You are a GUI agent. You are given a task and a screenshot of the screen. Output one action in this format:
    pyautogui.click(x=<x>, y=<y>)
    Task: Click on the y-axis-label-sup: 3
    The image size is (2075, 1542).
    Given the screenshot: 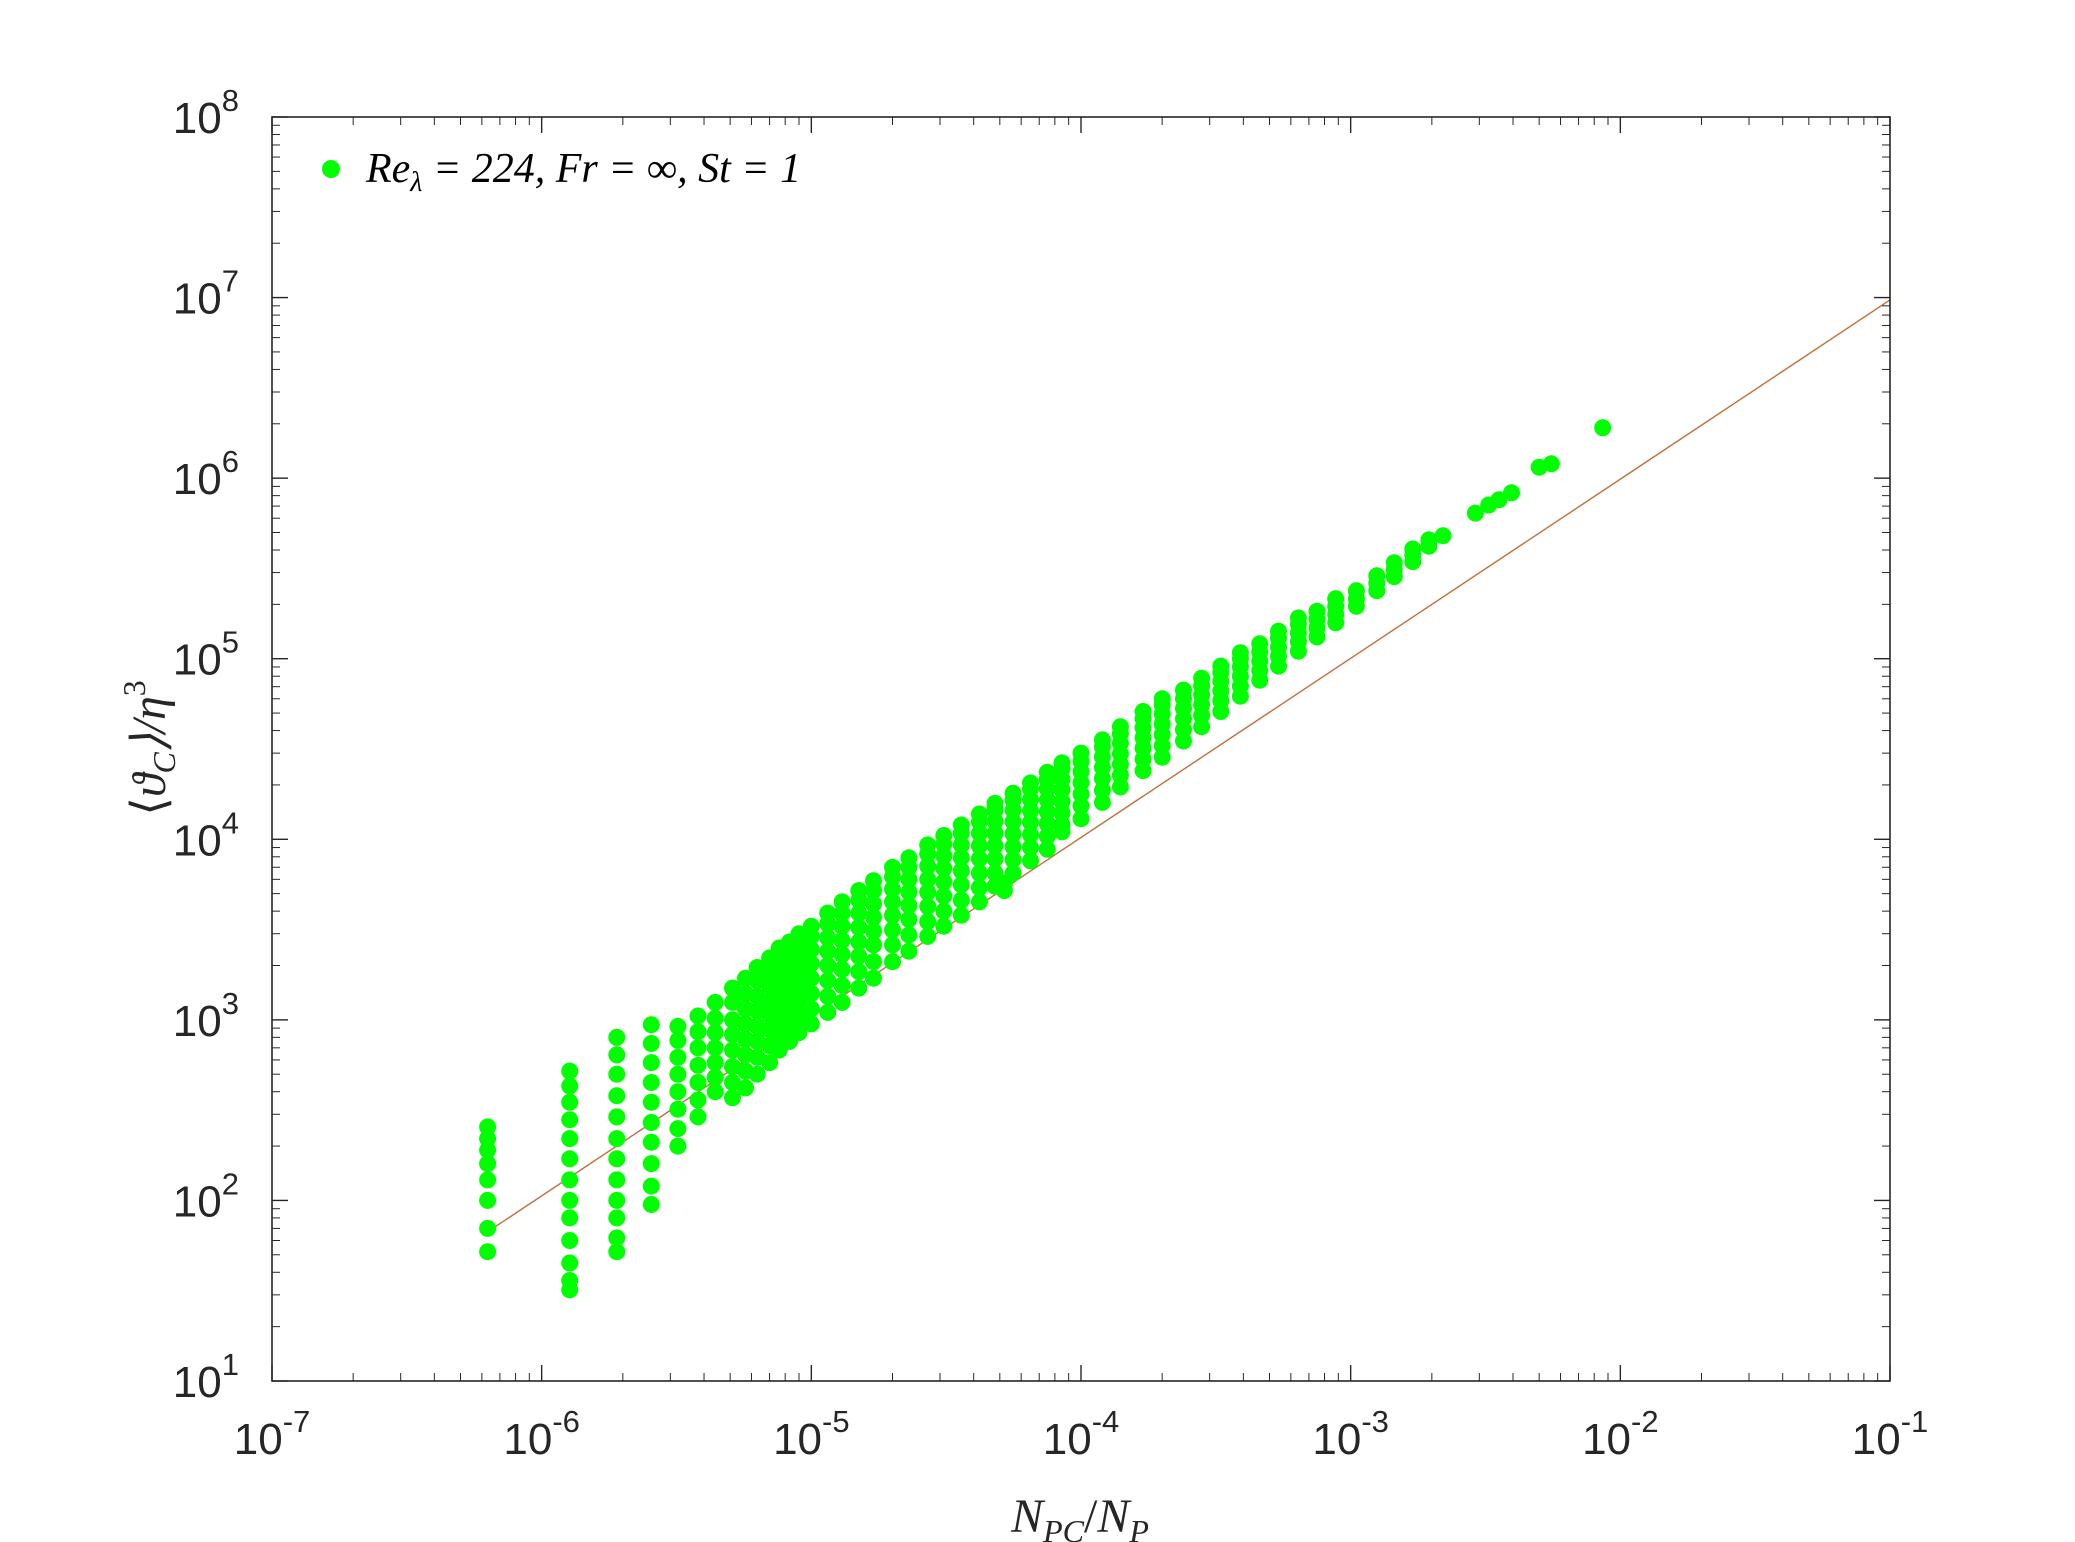 What is the action you would take?
    pyautogui.click(x=134, y=688)
    